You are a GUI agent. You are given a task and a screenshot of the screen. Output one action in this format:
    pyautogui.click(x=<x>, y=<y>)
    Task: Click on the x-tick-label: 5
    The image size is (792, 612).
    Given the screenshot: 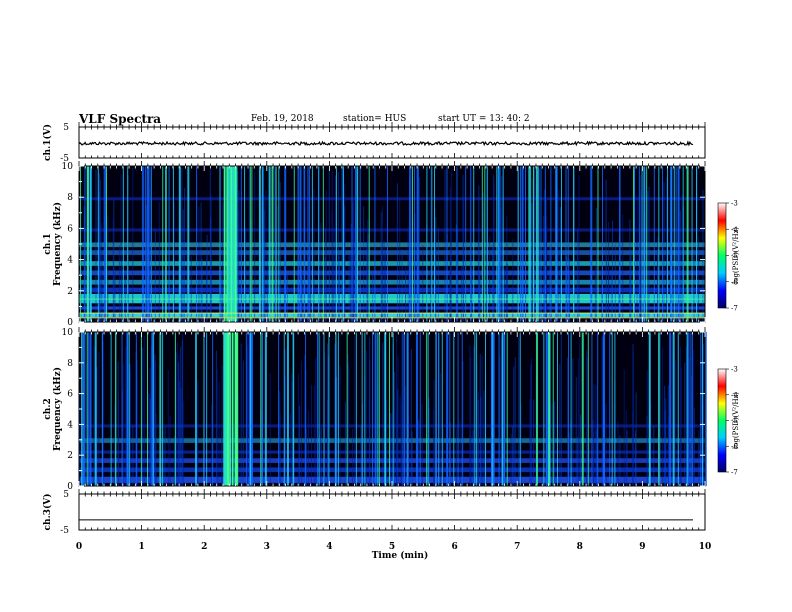 What is the action you would take?
    pyautogui.click(x=392, y=547)
    